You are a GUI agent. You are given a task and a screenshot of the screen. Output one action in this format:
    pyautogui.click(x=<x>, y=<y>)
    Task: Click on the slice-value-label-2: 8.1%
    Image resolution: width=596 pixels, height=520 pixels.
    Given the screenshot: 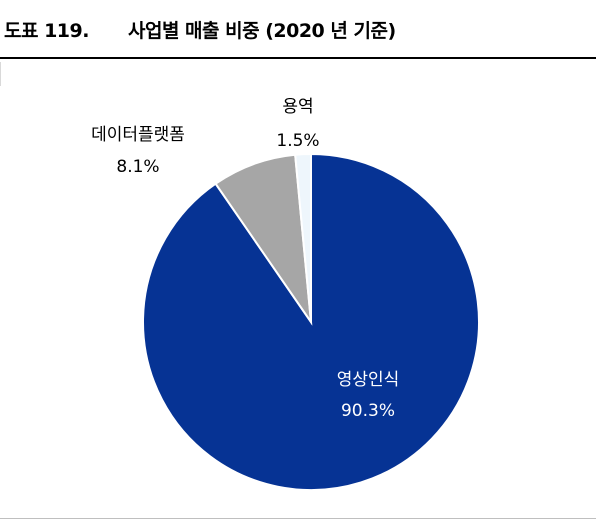 What is the action you would take?
    pyautogui.click(x=137, y=167)
    